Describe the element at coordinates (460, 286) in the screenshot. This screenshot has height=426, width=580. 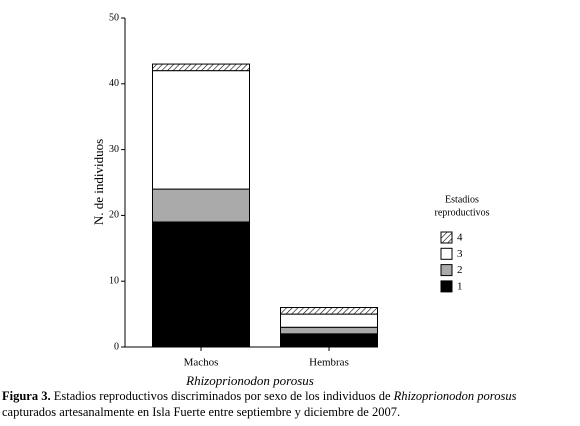
I see `legend-label: 1` at that location.